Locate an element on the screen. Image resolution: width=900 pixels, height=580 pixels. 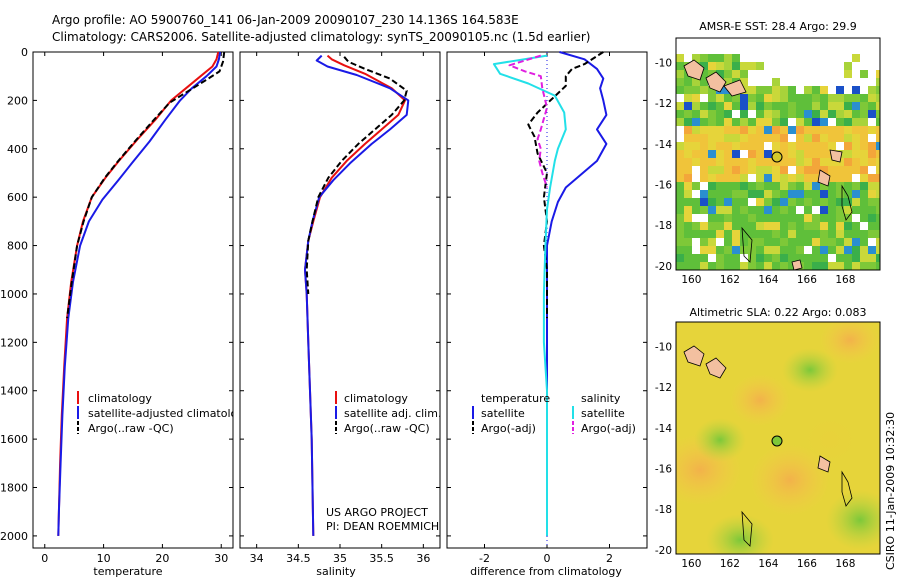
map-x-tick-label: 162 is located at coordinates (730, 564).